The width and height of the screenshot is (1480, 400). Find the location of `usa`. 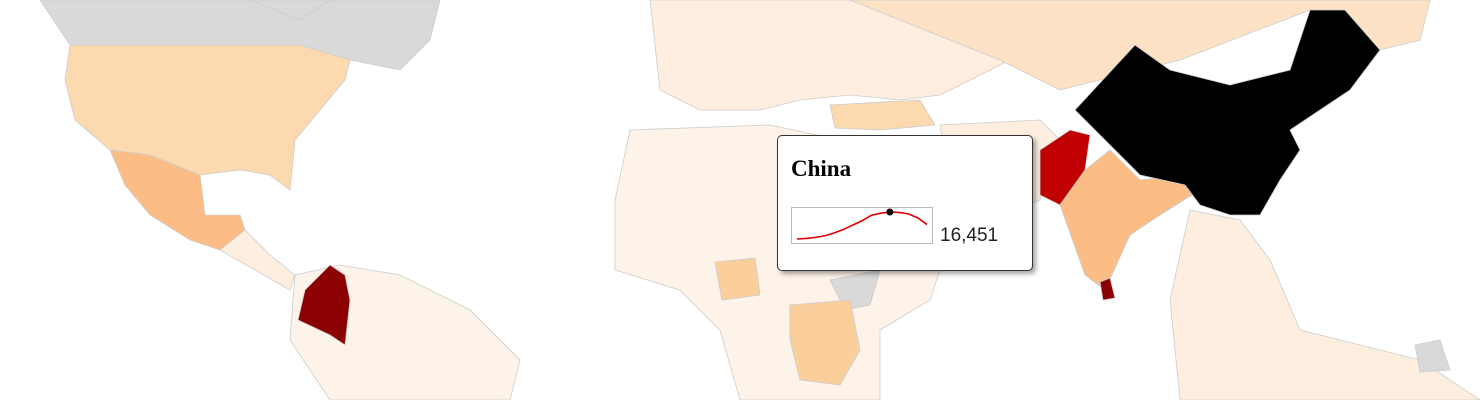

usa is located at coordinates (207, 117).